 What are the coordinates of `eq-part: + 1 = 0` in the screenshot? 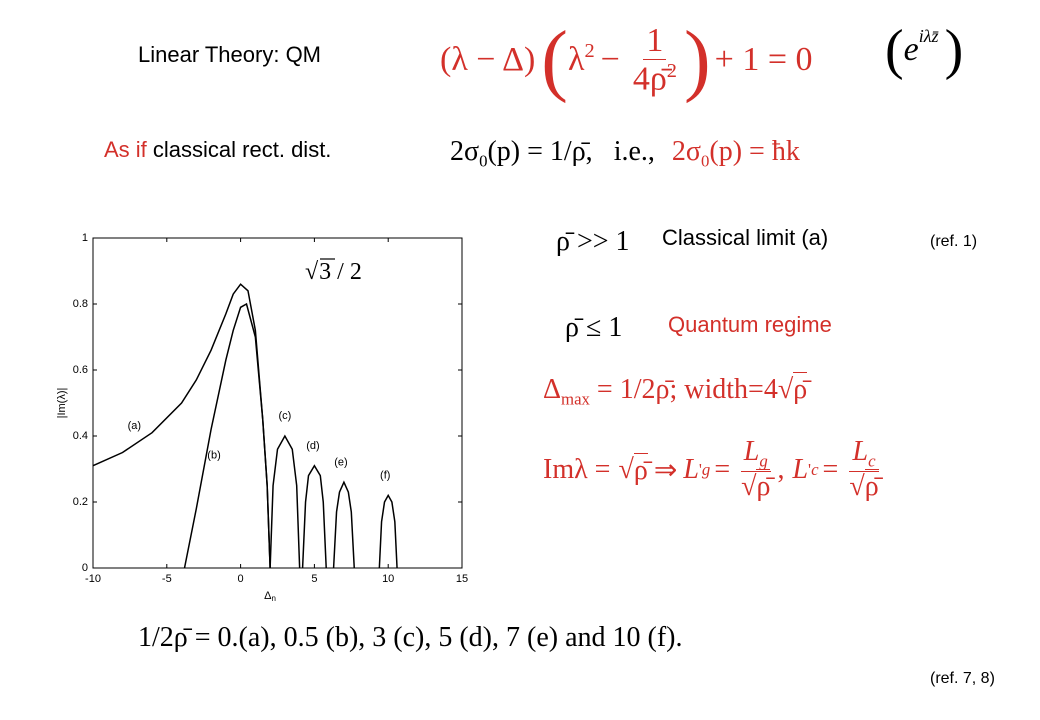 It's located at (763, 59).